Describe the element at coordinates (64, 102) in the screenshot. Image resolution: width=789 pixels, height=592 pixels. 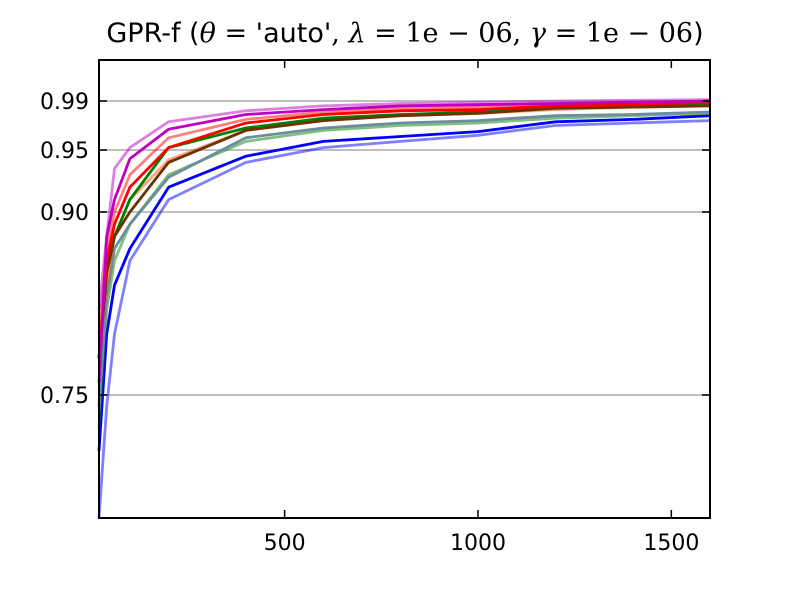
I see `y-tick-label: 0.99` at that location.